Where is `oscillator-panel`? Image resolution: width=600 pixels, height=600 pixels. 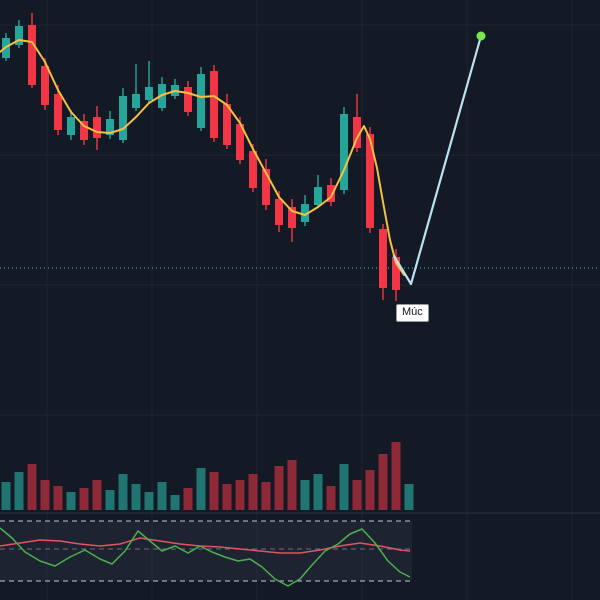
oscillator-panel is located at coordinates (300, 549).